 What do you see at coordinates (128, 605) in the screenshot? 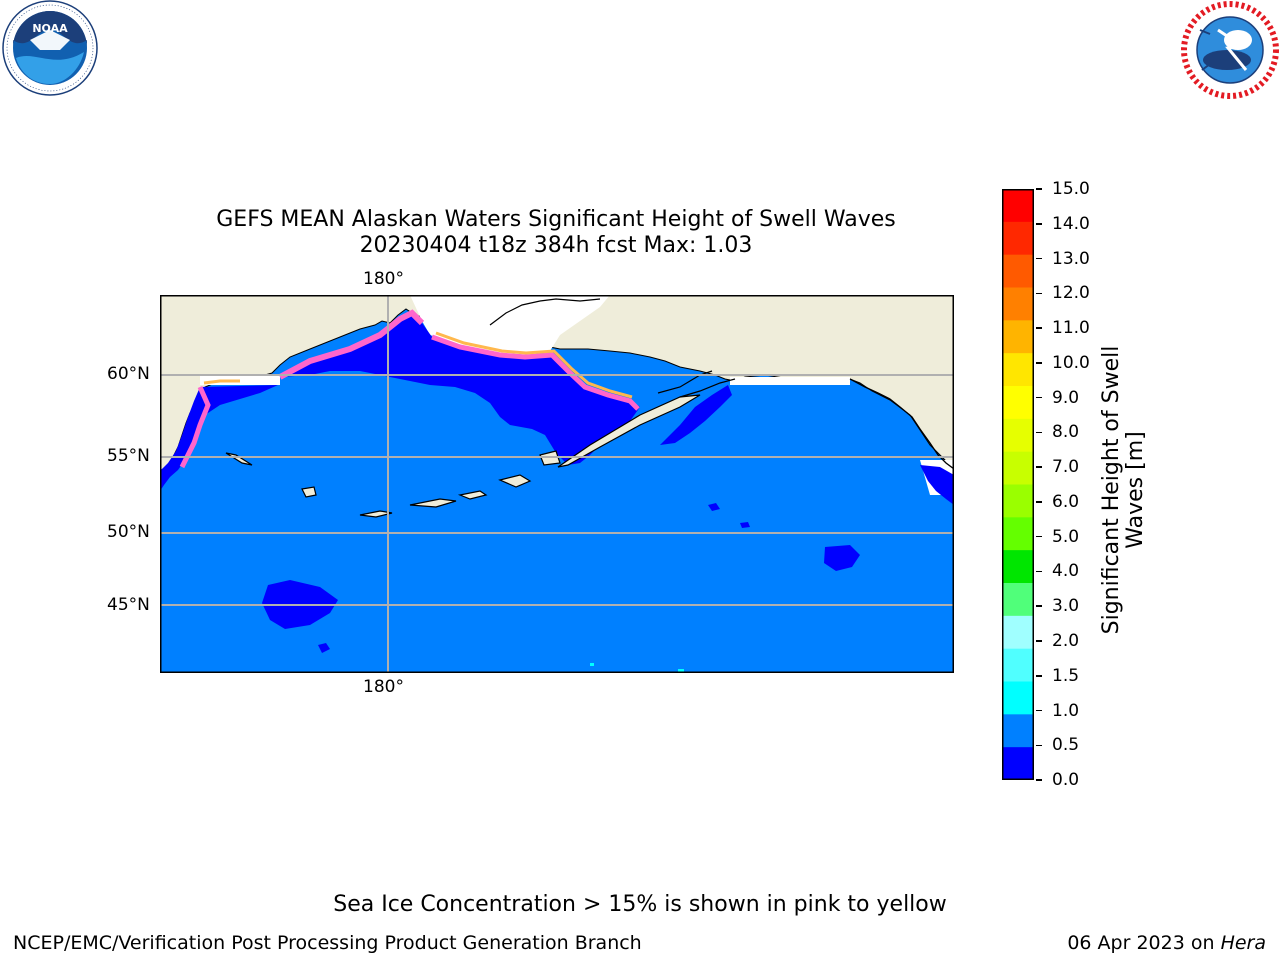
I see `lat-label-45: 45°N` at bounding box center [128, 605].